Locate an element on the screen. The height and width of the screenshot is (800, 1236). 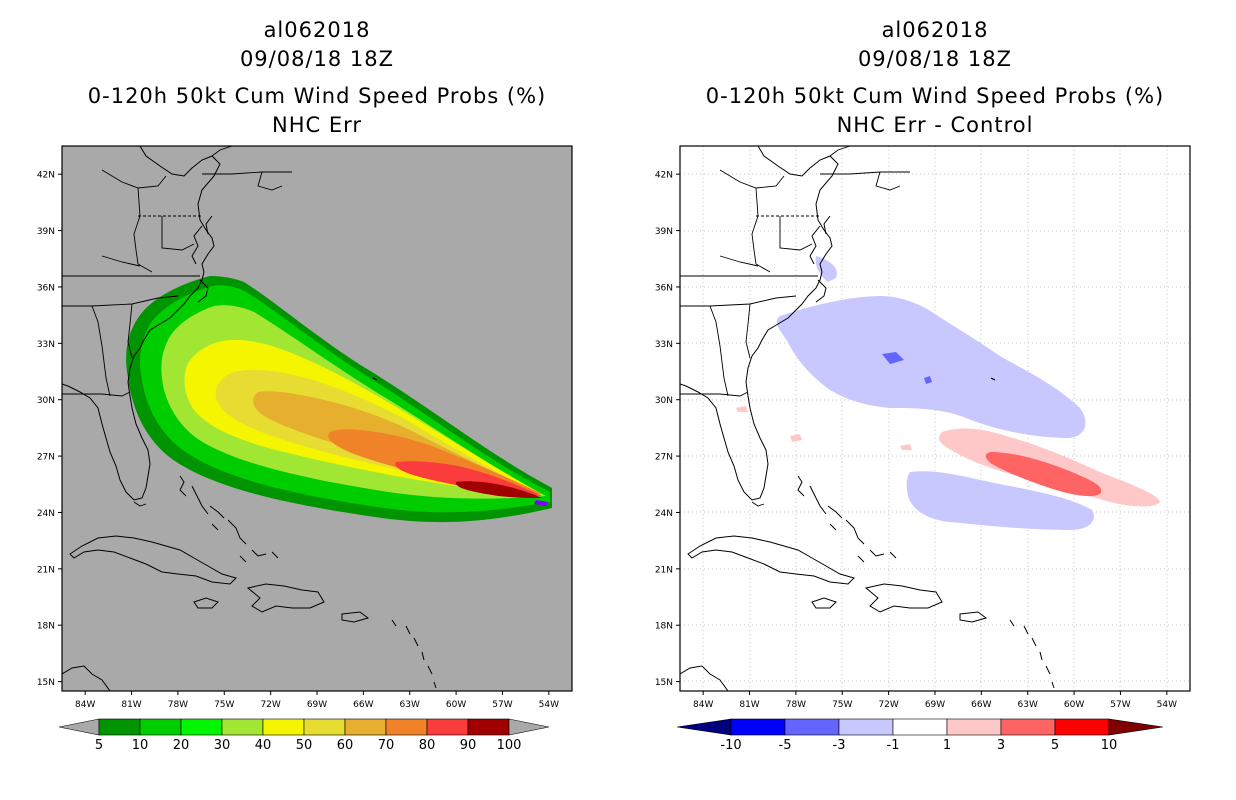
right-colorbar-low-arrow is located at coordinates (704, 727).